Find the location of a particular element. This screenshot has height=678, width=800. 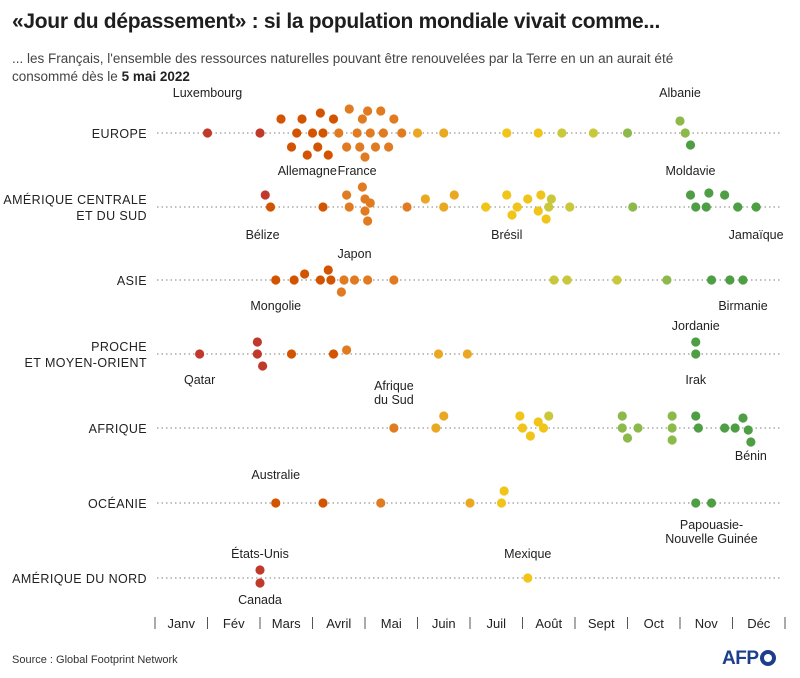

country-label: France is located at coordinates (357, 171).